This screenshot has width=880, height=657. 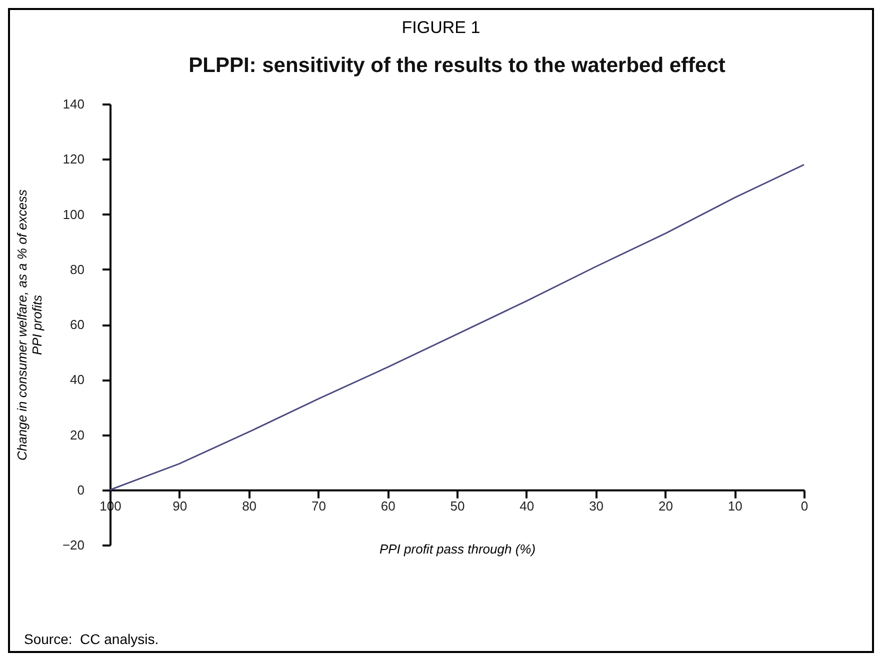 What do you see at coordinates (73, 545) in the screenshot?
I see `y-tick-label: −20` at bounding box center [73, 545].